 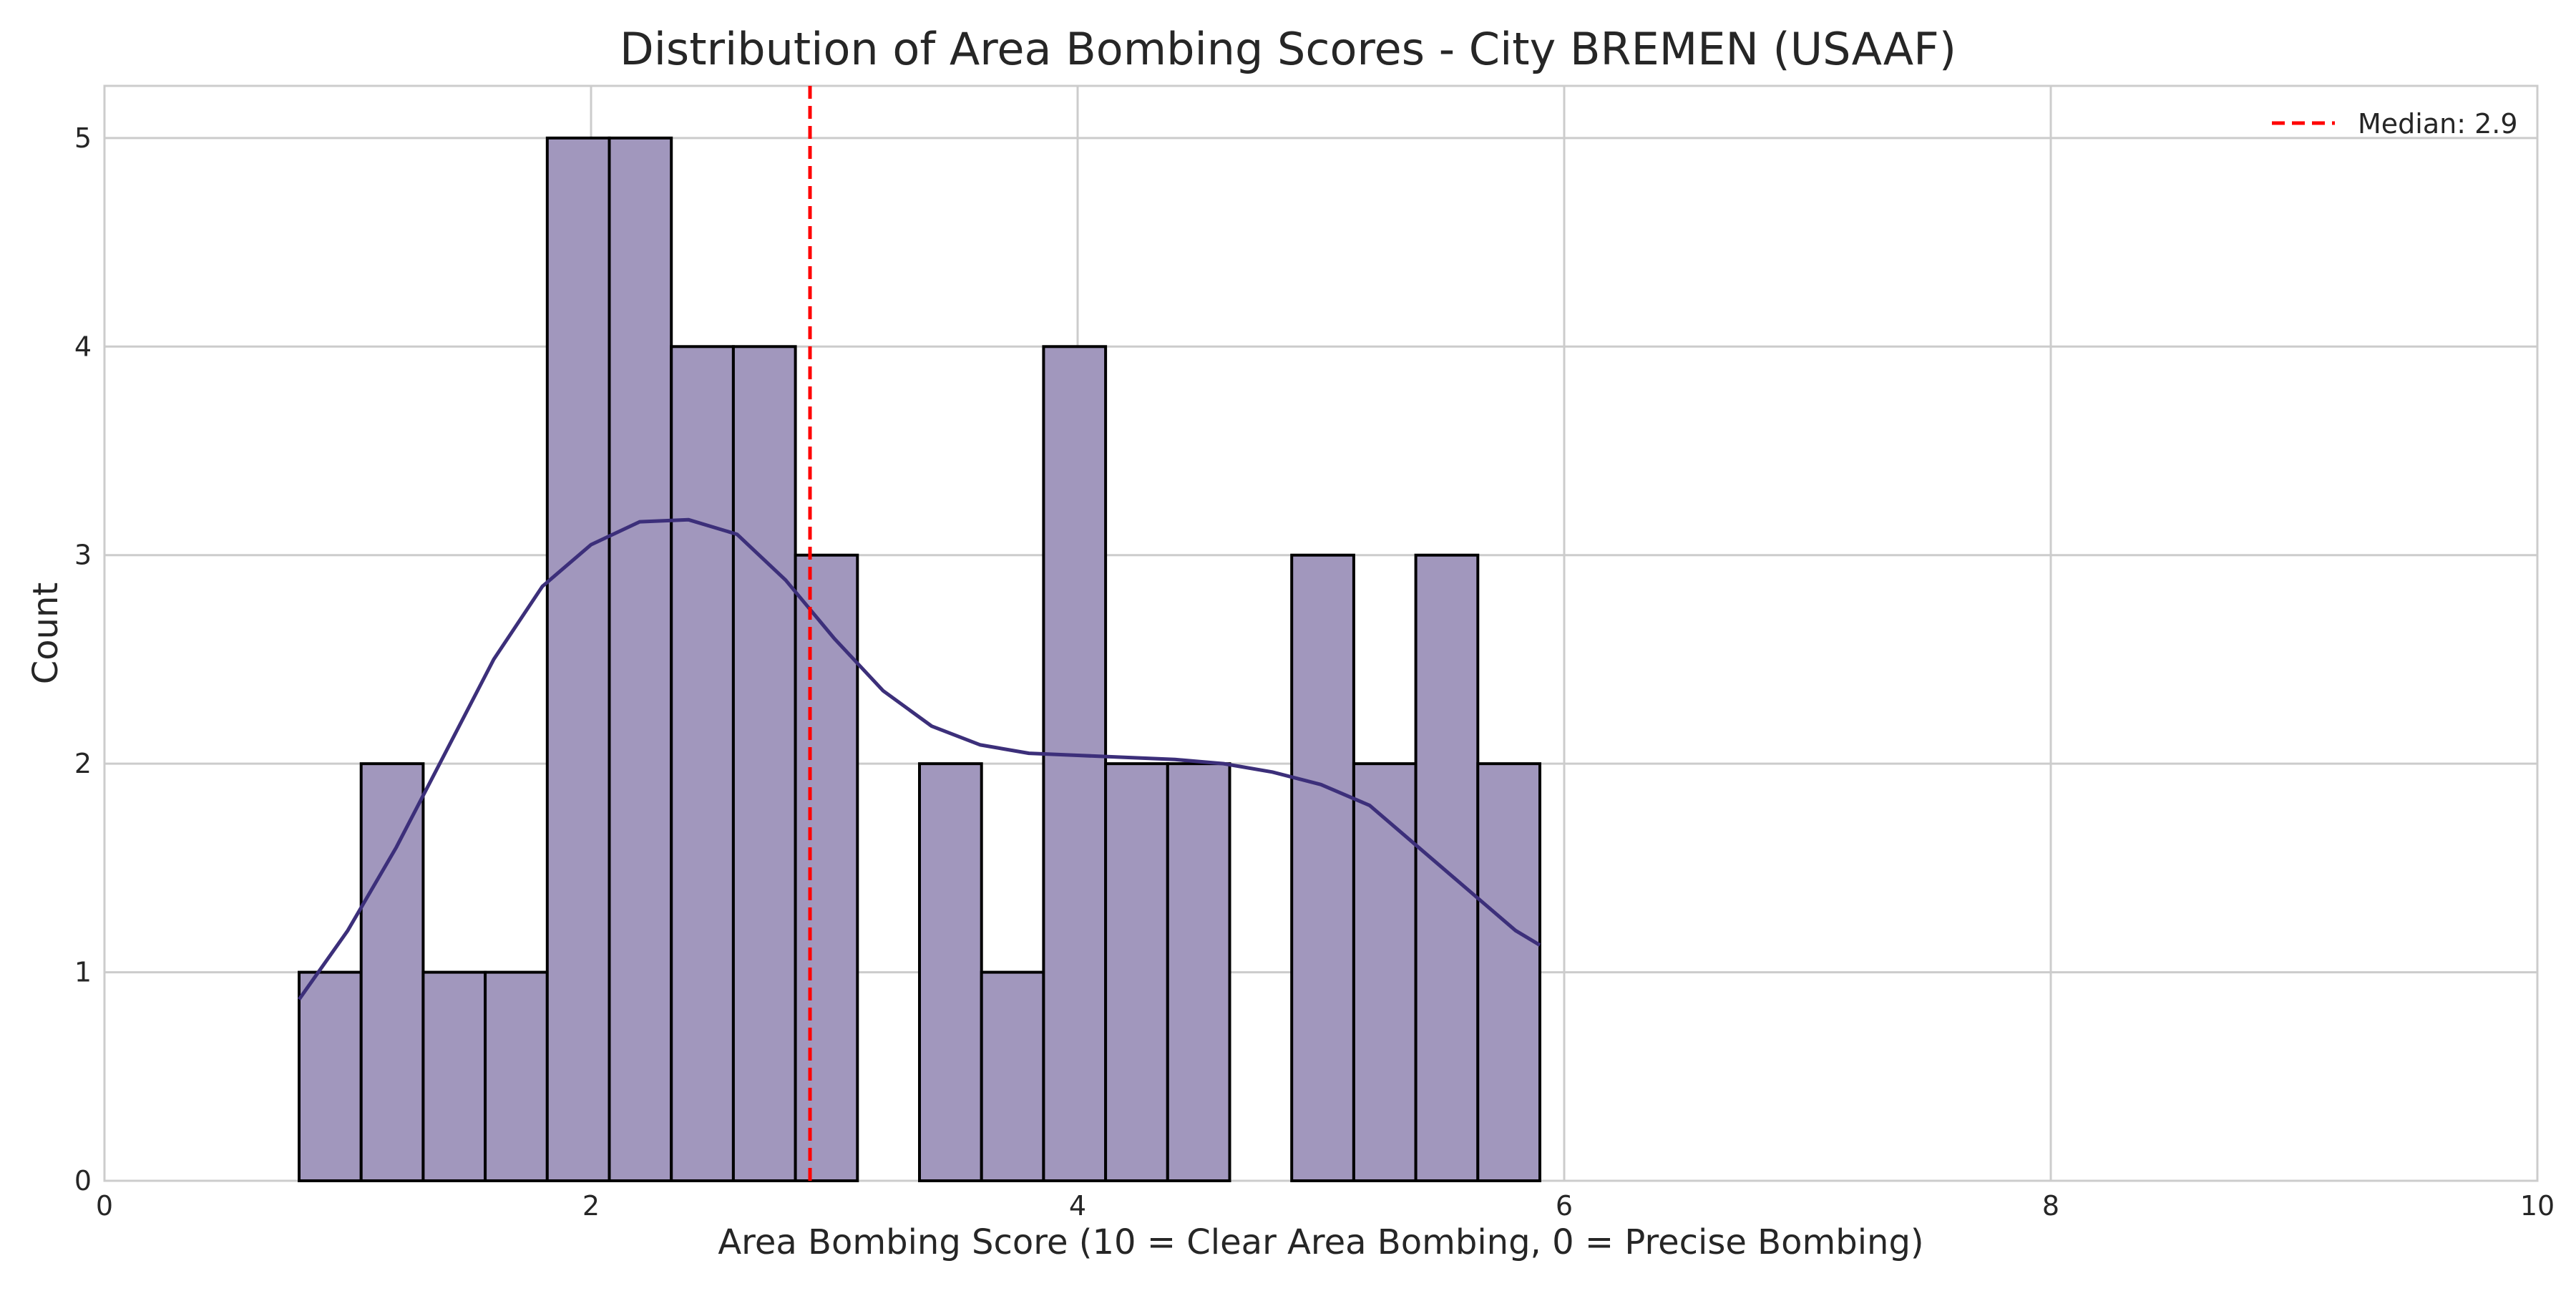 I want to click on x-tick-label-3: 6, so click(x=1564, y=1206).